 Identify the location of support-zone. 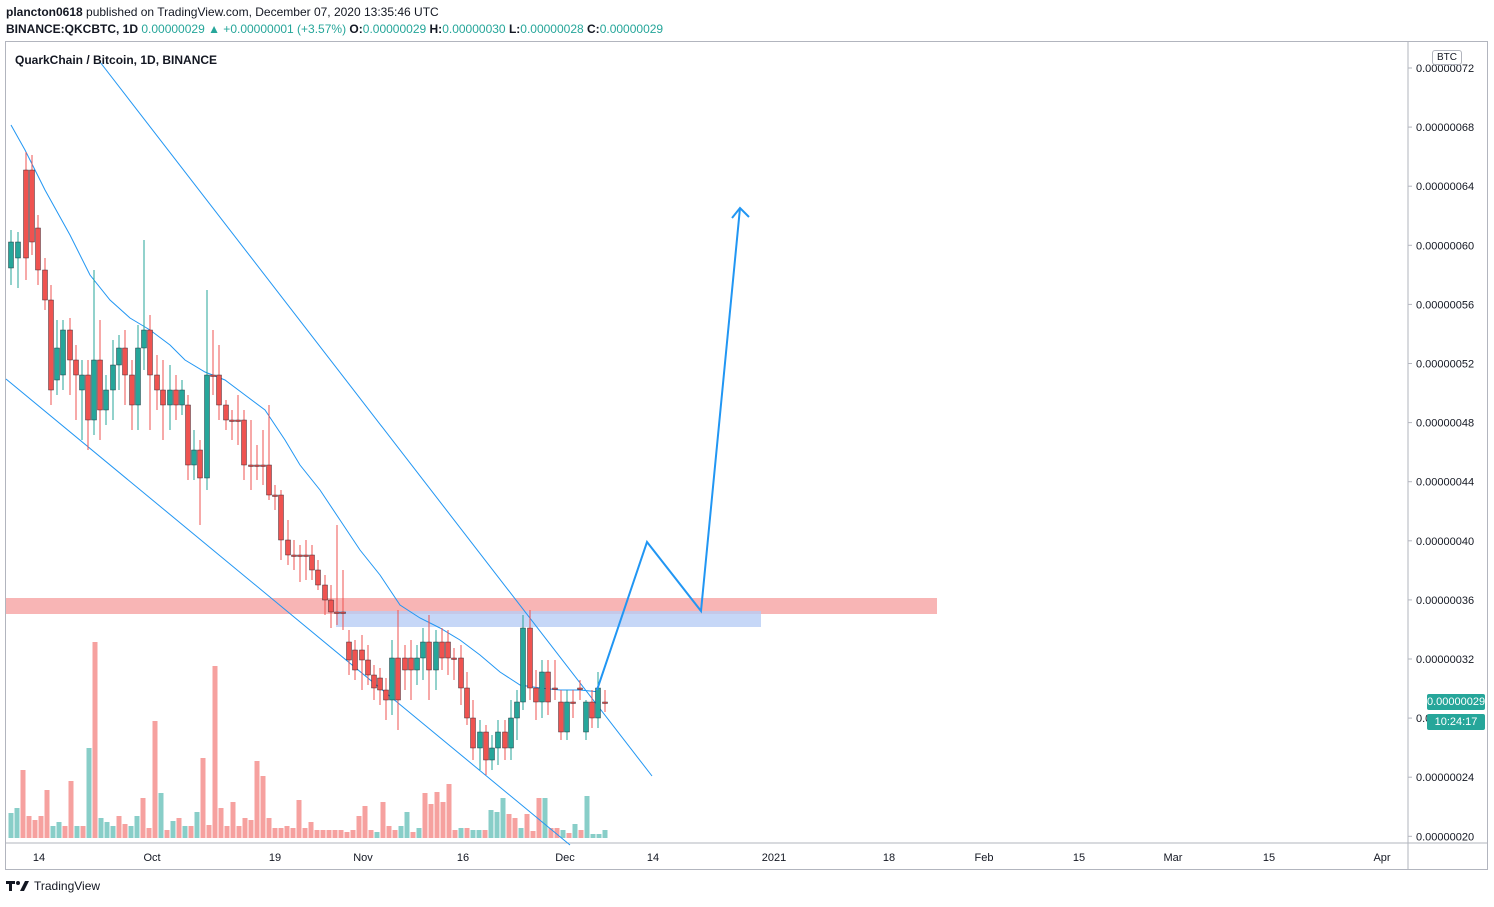
(548, 619).